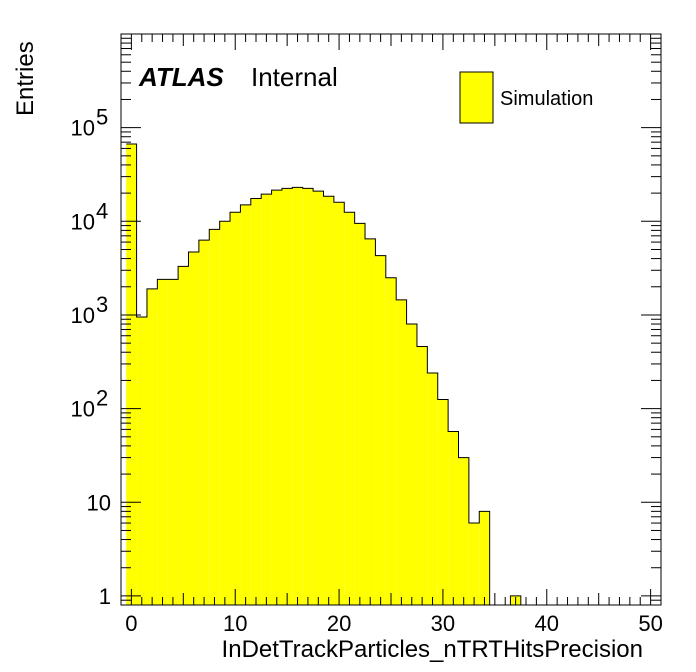 Image resolution: width=696 pixels, height=672 pixels. Describe the element at coordinates (102, 304) in the screenshot. I see `y-tick-exponent: 3` at that location.